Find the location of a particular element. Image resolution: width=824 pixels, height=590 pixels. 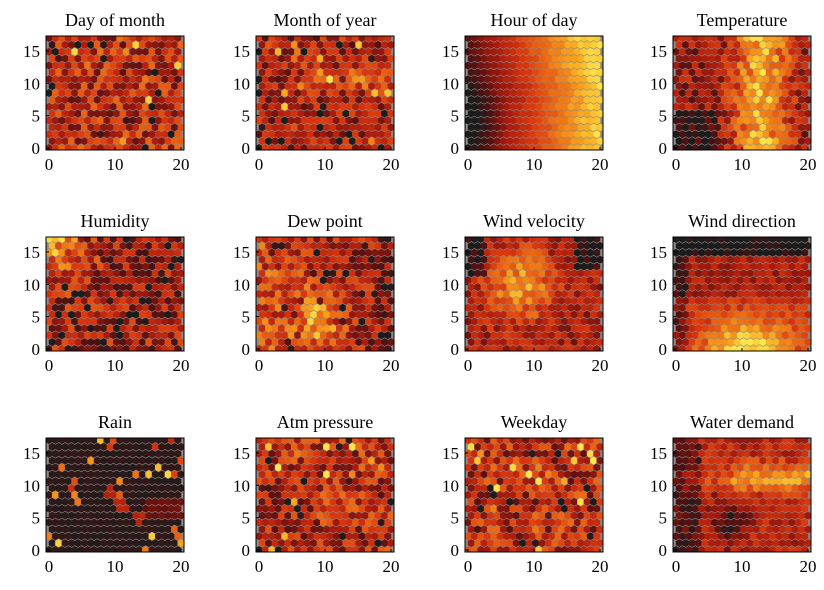

plane-title: Humidity is located at coordinates (114, 221).